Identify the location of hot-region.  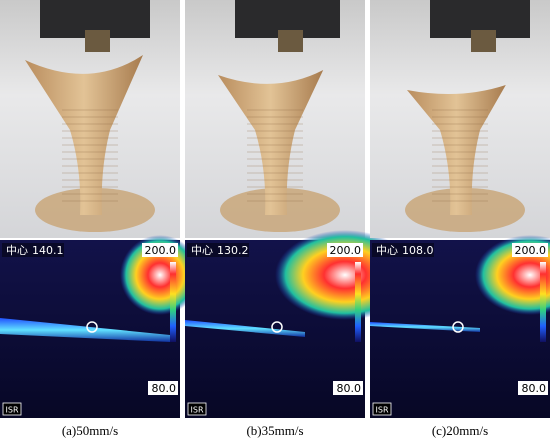
(160, 275).